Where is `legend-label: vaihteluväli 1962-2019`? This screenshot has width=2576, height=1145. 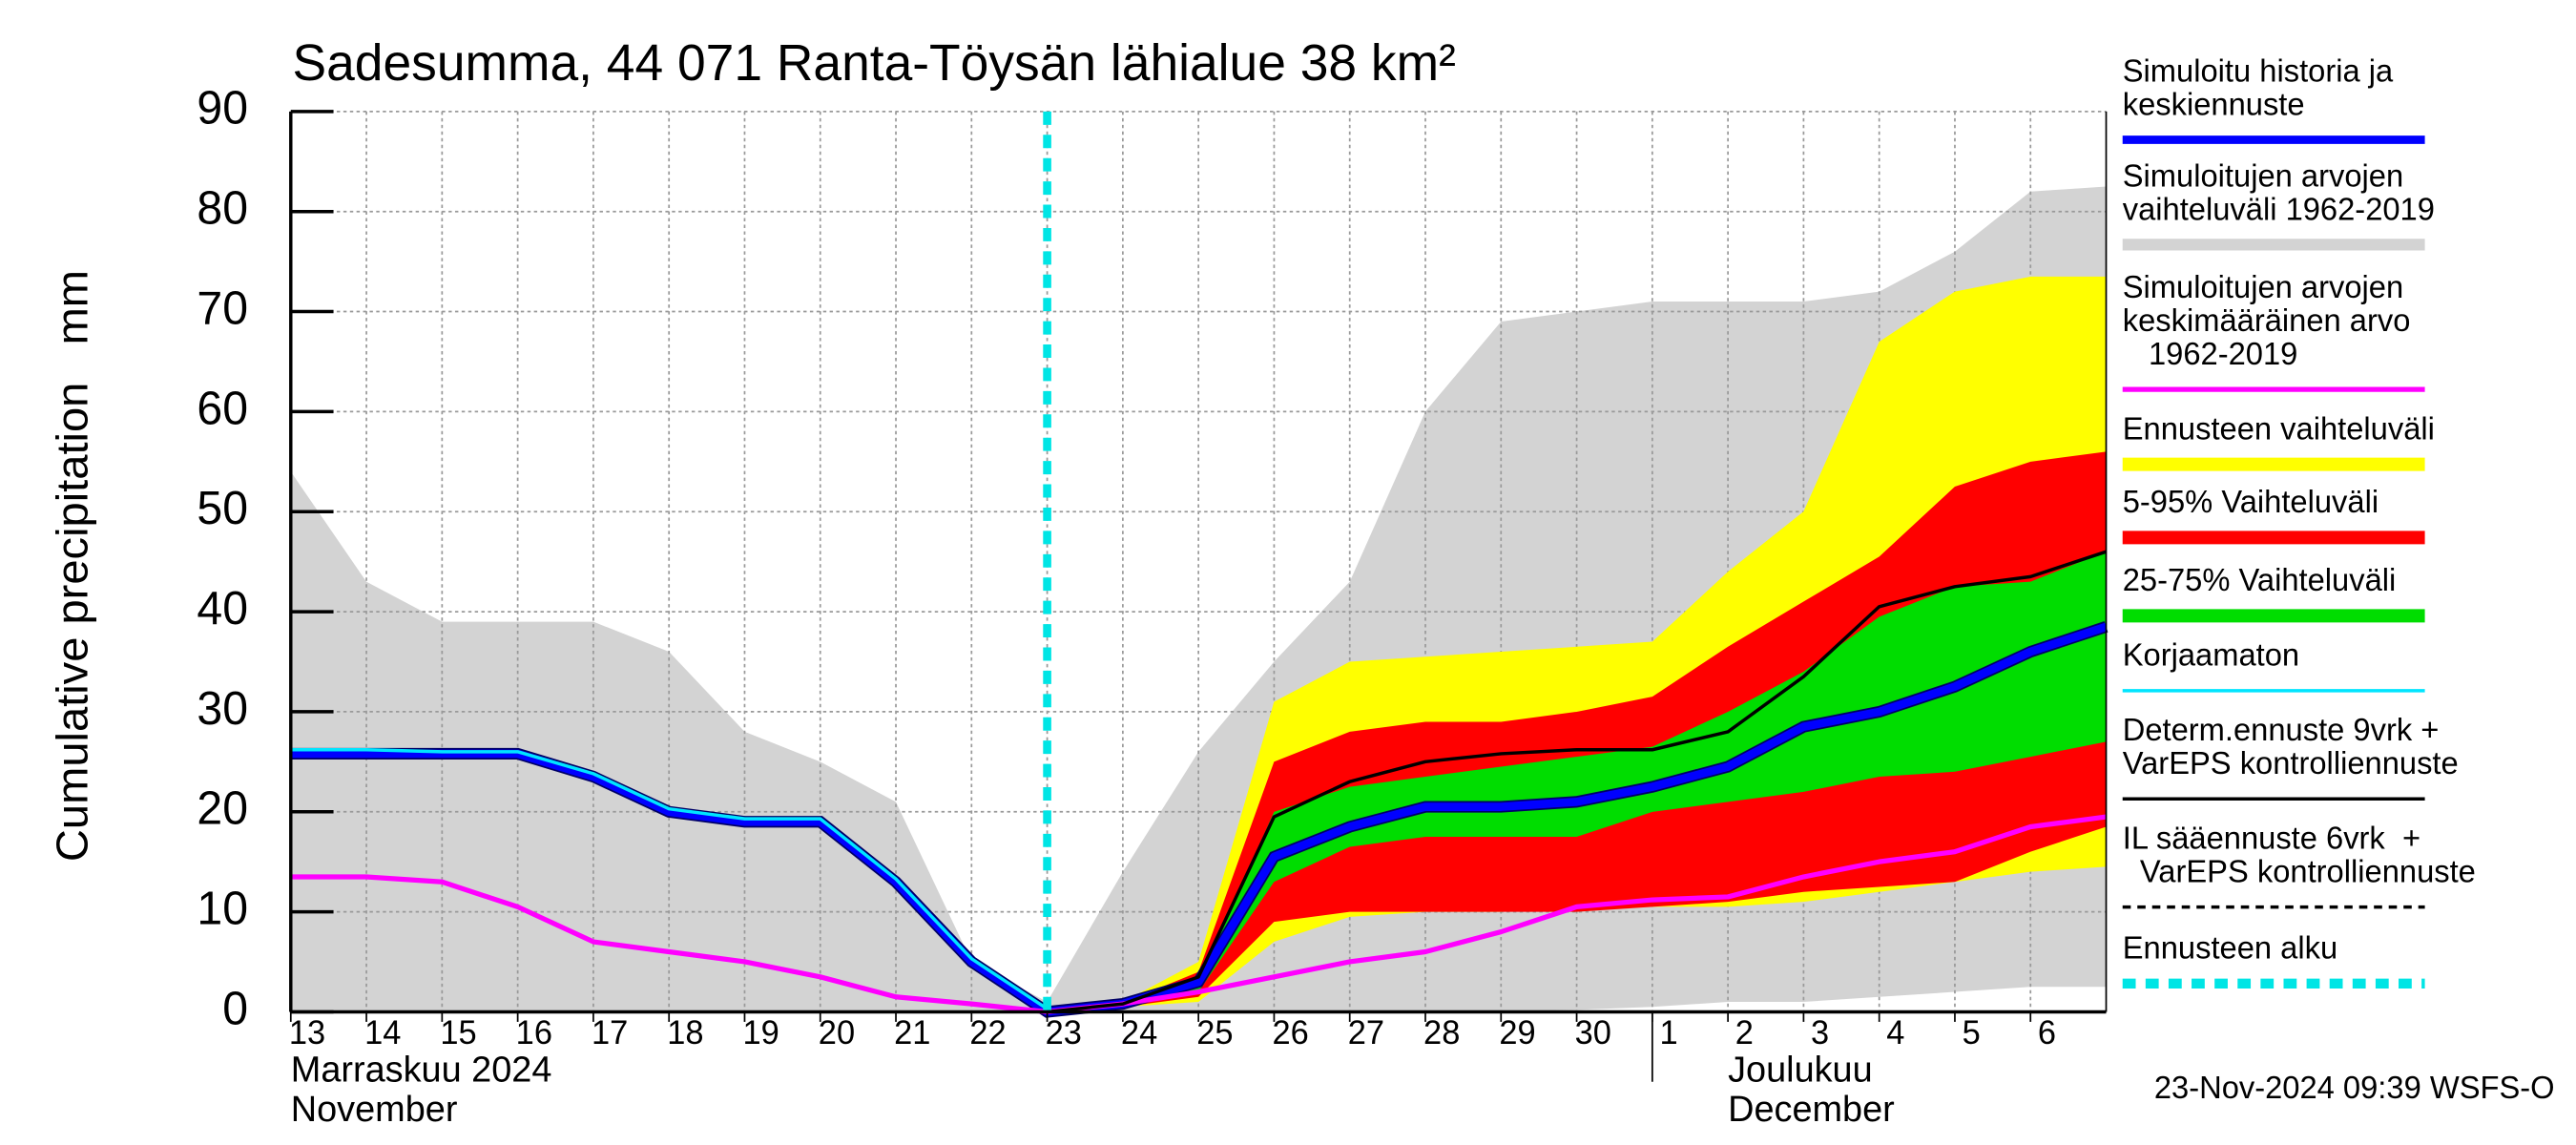
legend-label: vaihteluväli 1962-2019 is located at coordinates (2279, 208).